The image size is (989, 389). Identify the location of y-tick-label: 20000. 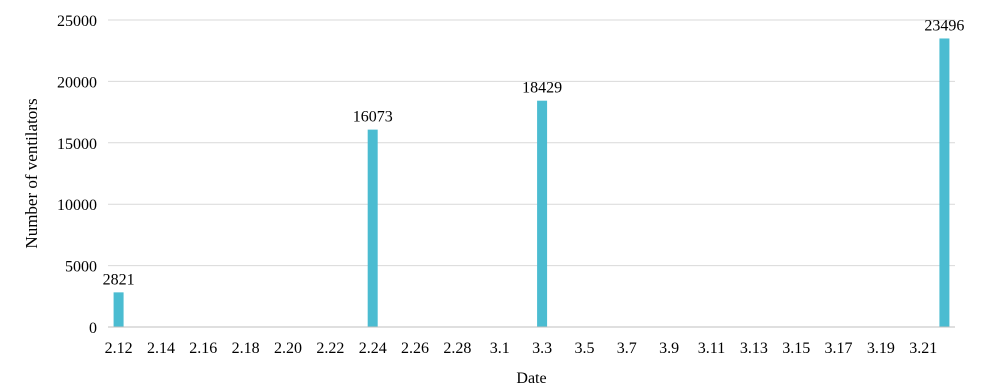
(77, 82).